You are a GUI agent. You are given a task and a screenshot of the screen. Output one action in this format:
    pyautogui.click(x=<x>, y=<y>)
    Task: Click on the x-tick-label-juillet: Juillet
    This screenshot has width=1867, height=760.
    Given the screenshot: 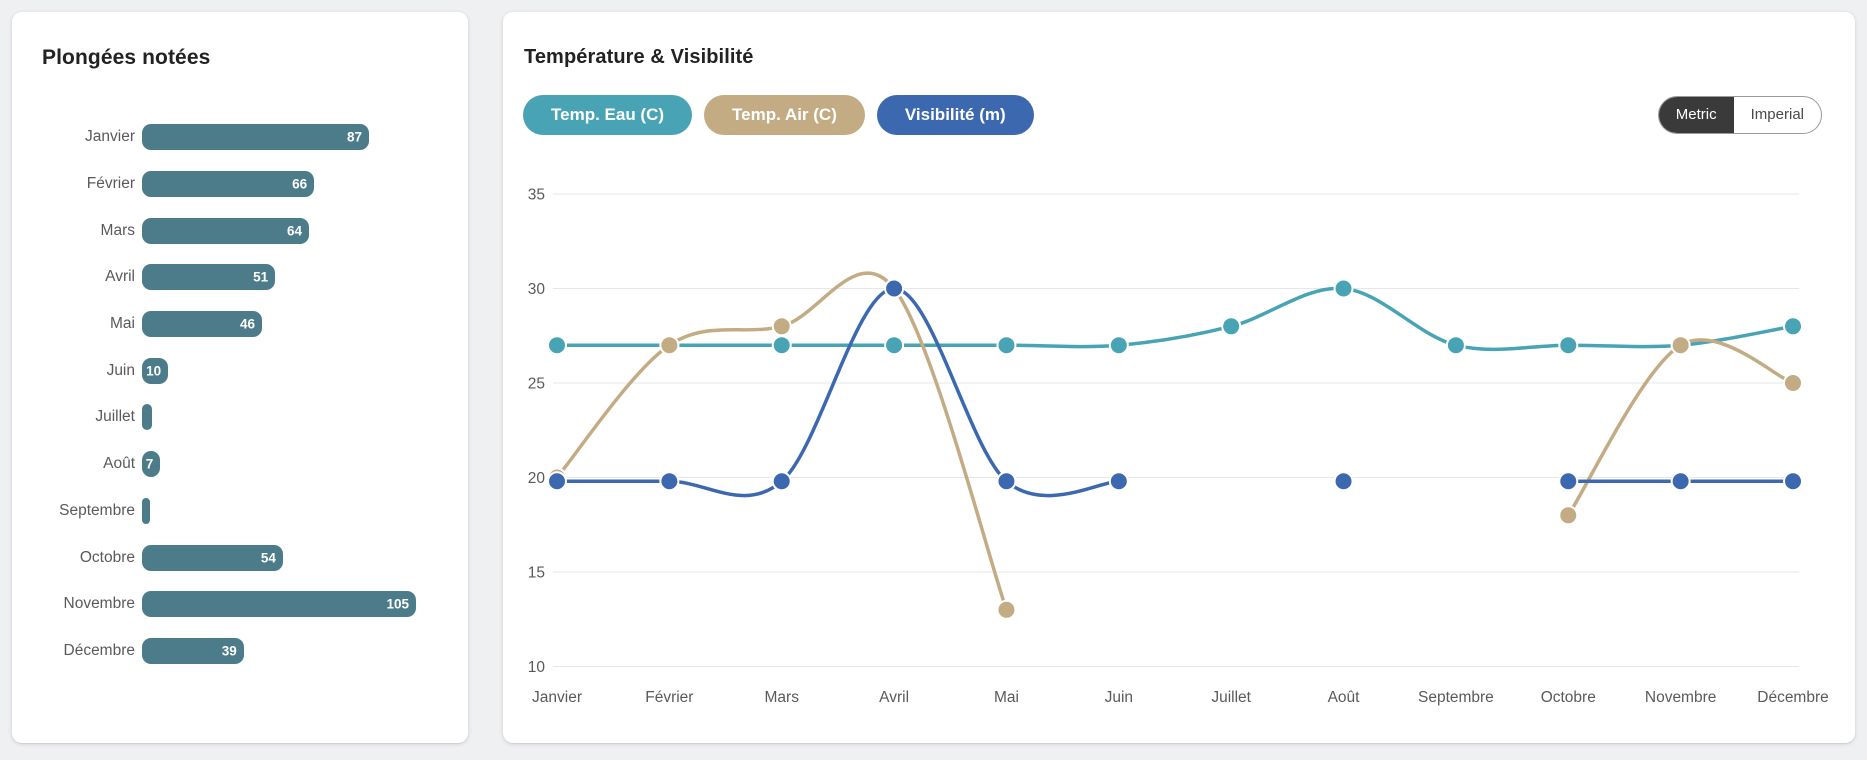 What is the action you would take?
    pyautogui.click(x=1231, y=697)
    